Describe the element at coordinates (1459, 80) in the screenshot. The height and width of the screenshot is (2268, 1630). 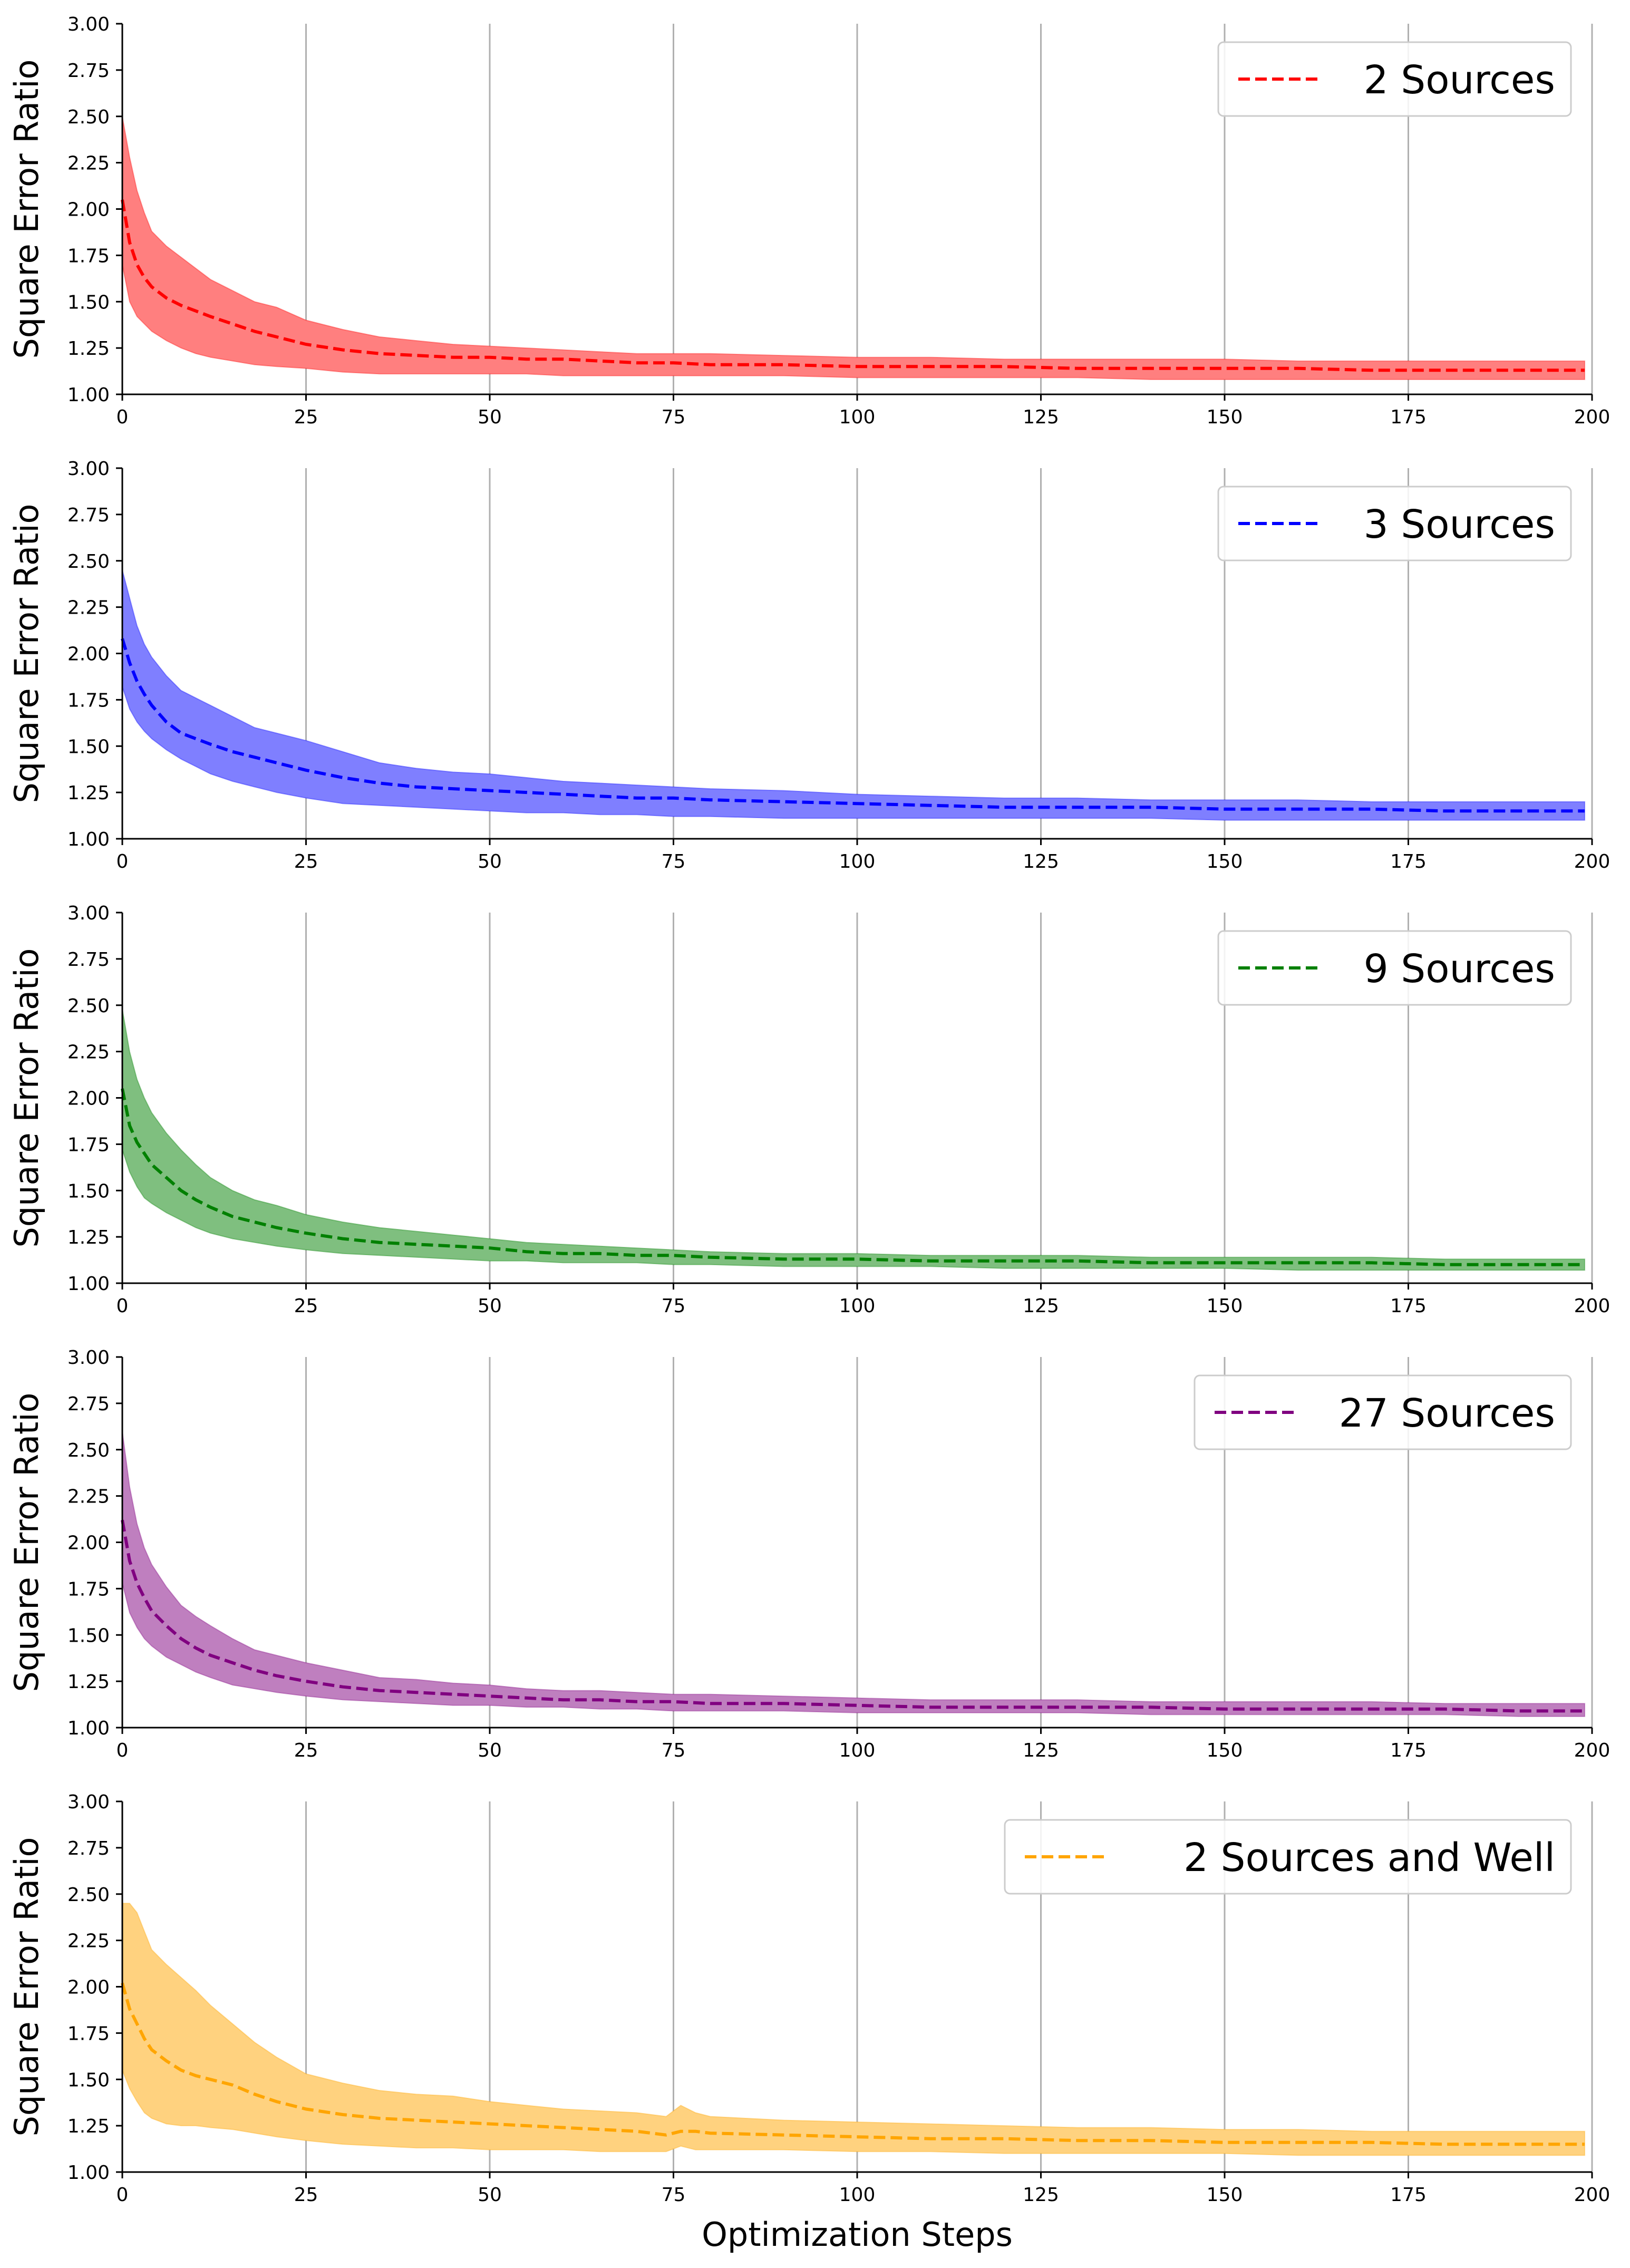
I see `legend-label: 2 Sources` at that location.